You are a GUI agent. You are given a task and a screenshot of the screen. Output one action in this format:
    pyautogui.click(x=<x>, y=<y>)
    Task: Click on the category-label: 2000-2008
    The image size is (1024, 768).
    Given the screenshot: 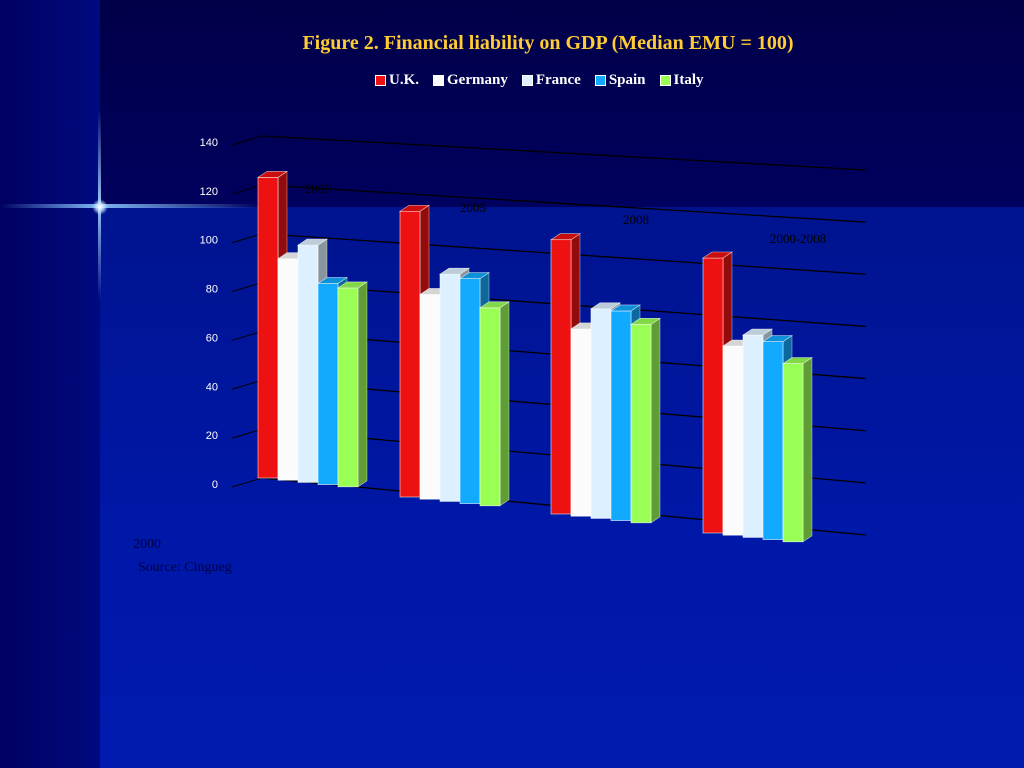 What is the action you would take?
    pyautogui.click(x=798, y=238)
    